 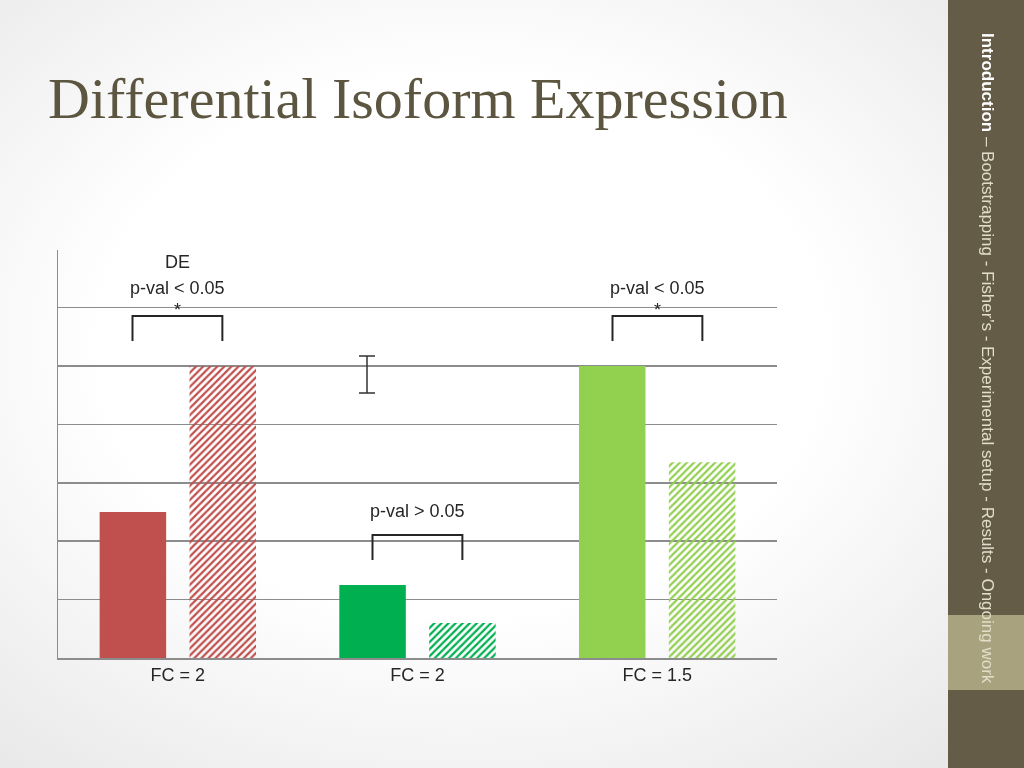 I want to click on chart-title: Differential Isoform Expression, so click(x=418, y=99).